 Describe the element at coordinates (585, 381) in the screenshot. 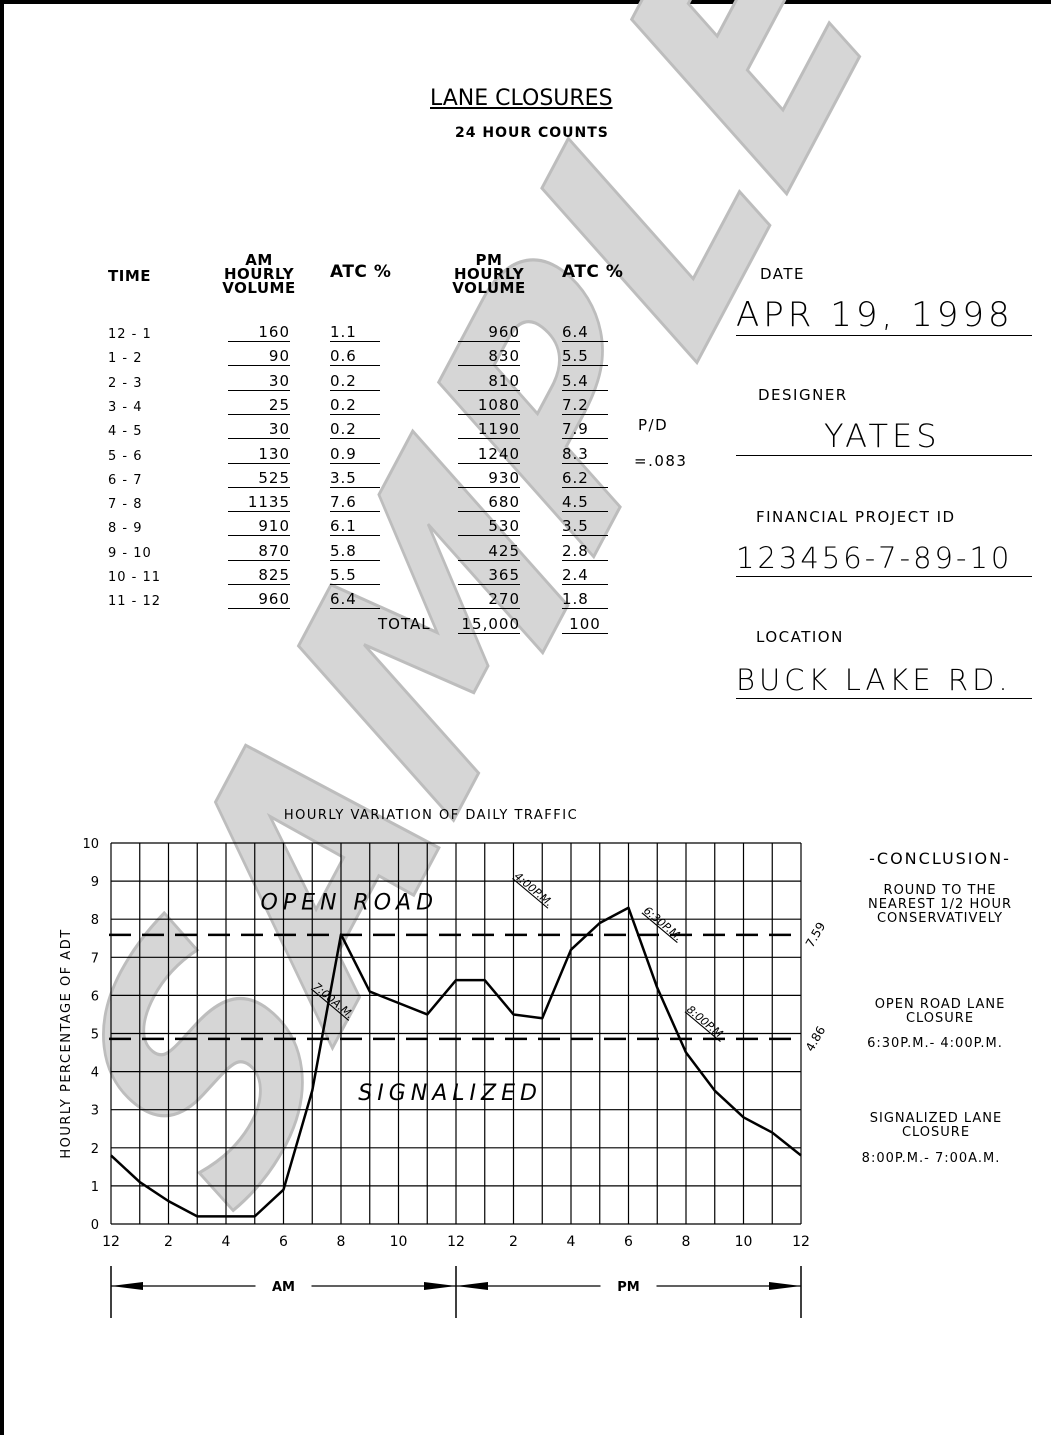

I see `row-pm-percent: 5.4` at that location.